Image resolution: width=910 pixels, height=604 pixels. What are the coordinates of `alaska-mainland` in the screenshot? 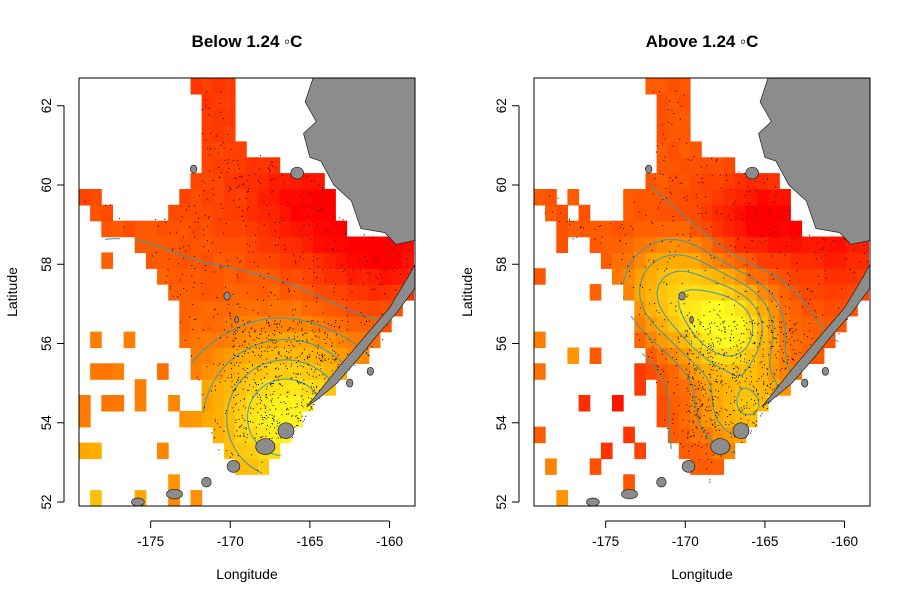 It's located at (359, 161).